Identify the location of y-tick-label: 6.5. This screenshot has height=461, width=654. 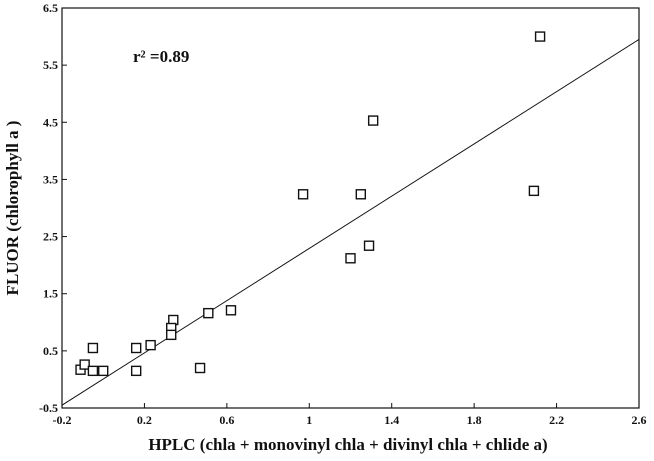
(50, 8).